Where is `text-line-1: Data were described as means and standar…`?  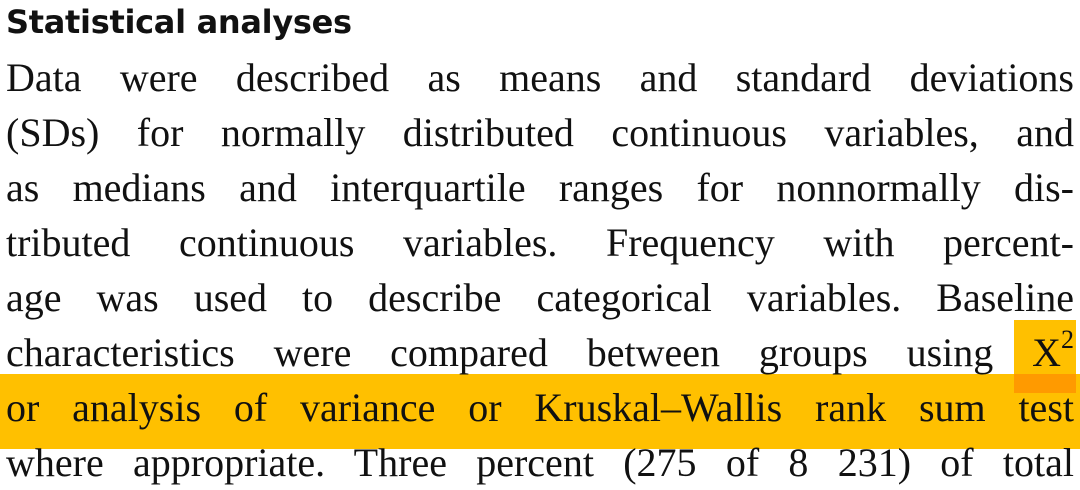 text-line-1: Data were described as means and standar… is located at coordinates (540, 77).